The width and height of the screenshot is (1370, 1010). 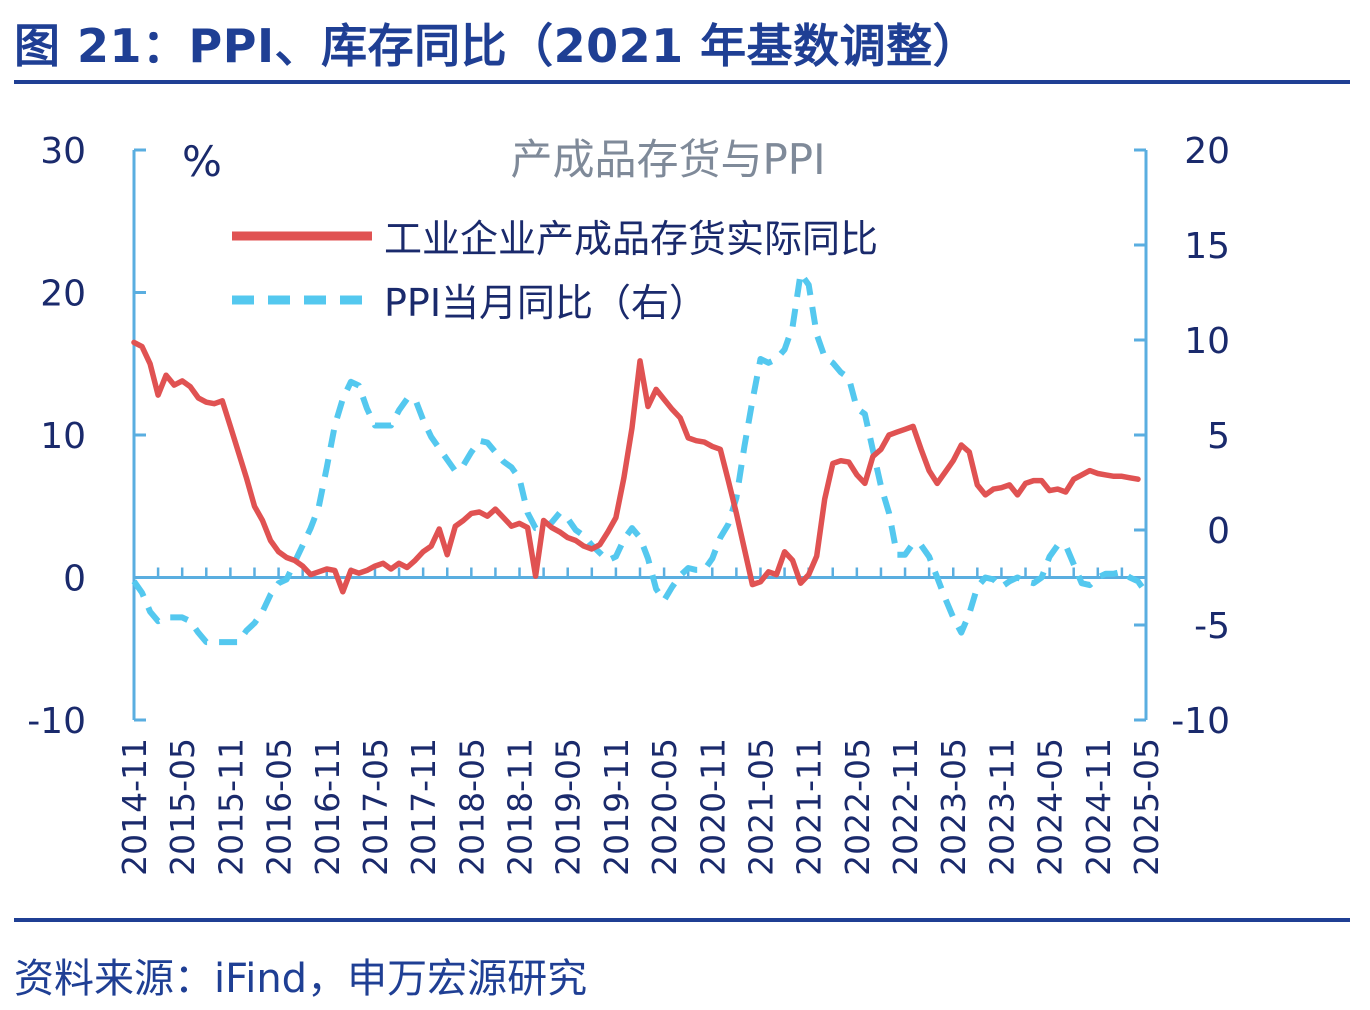 What do you see at coordinates (631, 239) in the screenshot?
I see `legend-label-inventory: 工业企业产成品存货实际同比` at bounding box center [631, 239].